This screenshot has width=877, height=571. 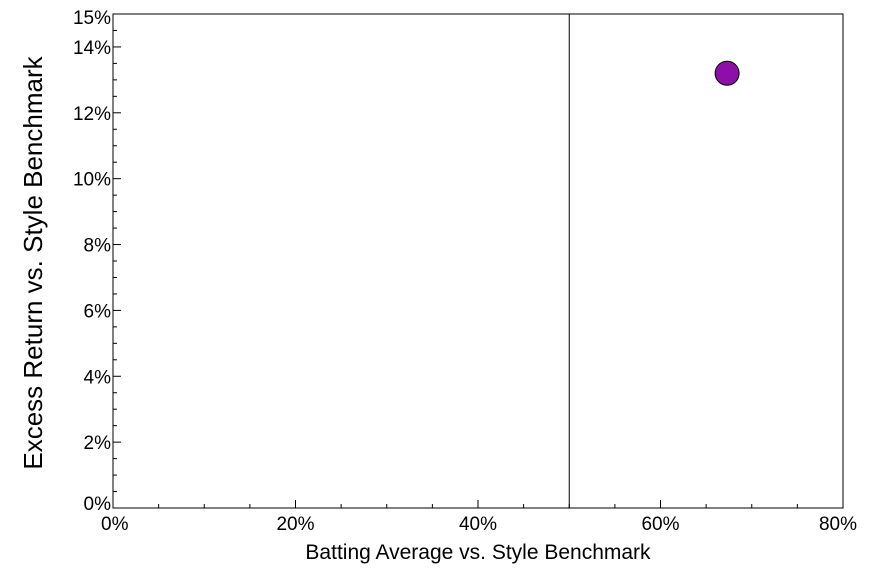 I want to click on x-tick-label: 40%, so click(x=478, y=524).